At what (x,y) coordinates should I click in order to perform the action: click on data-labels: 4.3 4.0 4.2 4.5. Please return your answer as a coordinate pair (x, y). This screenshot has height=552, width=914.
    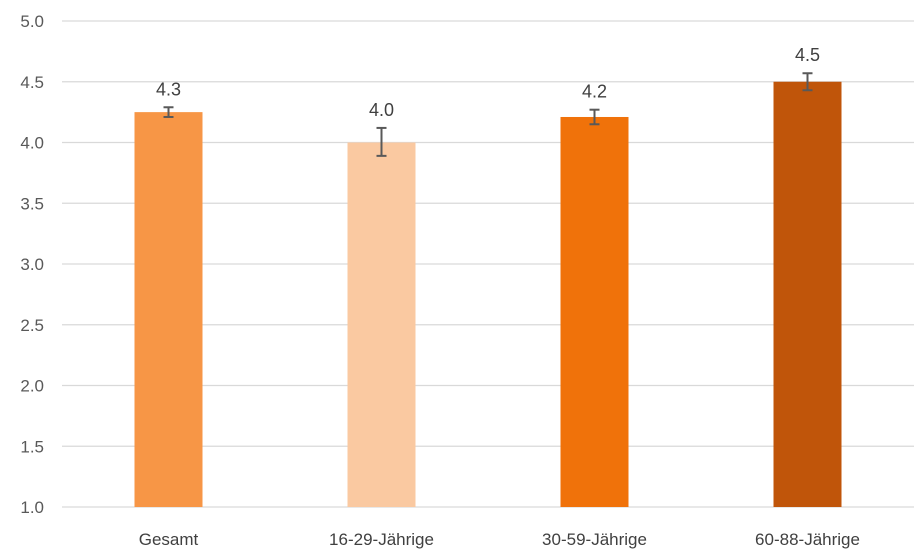
    Looking at the image, I should click on (488, 82).